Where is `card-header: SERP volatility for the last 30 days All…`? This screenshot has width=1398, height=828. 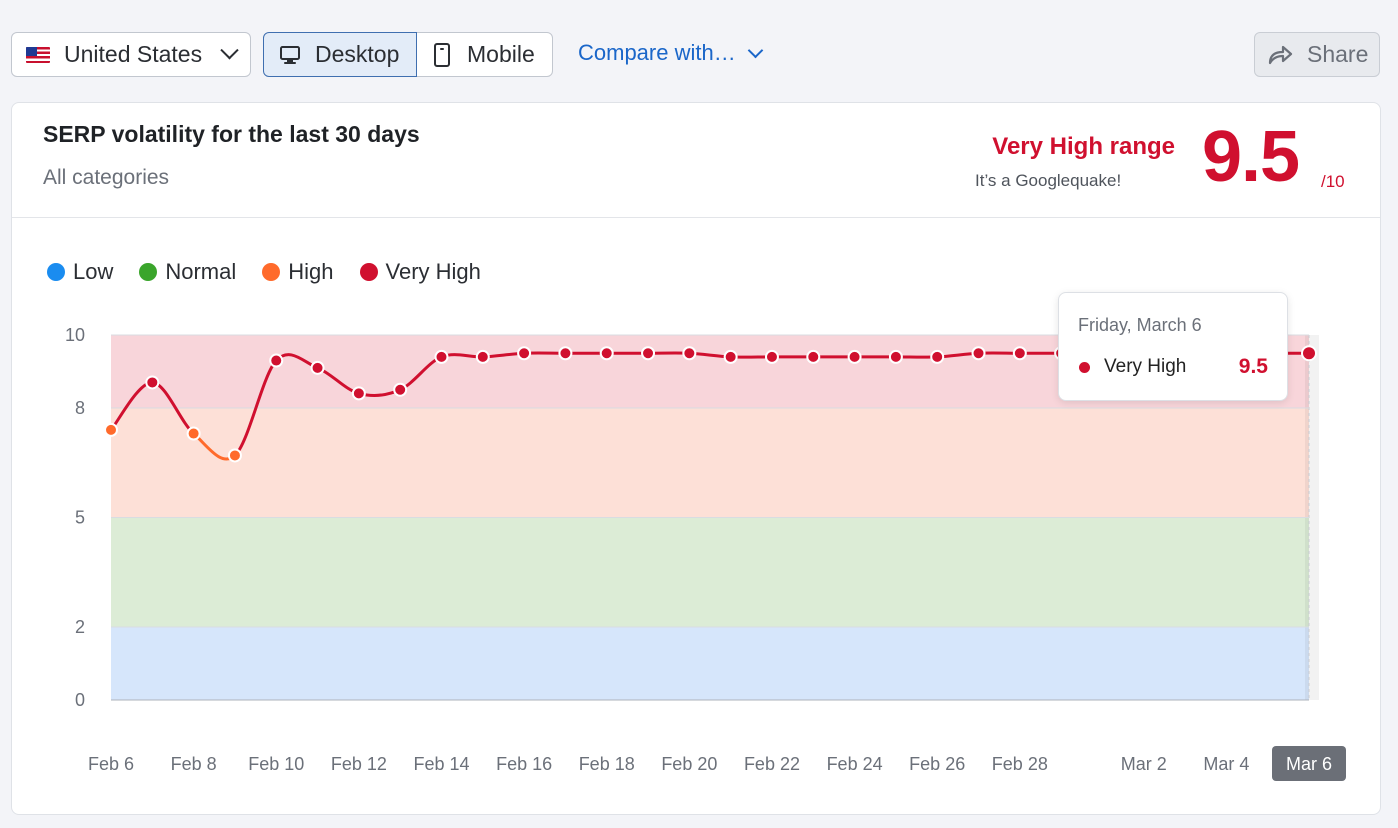
card-header: SERP volatility for the last 30 days All… is located at coordinates (696, 160).